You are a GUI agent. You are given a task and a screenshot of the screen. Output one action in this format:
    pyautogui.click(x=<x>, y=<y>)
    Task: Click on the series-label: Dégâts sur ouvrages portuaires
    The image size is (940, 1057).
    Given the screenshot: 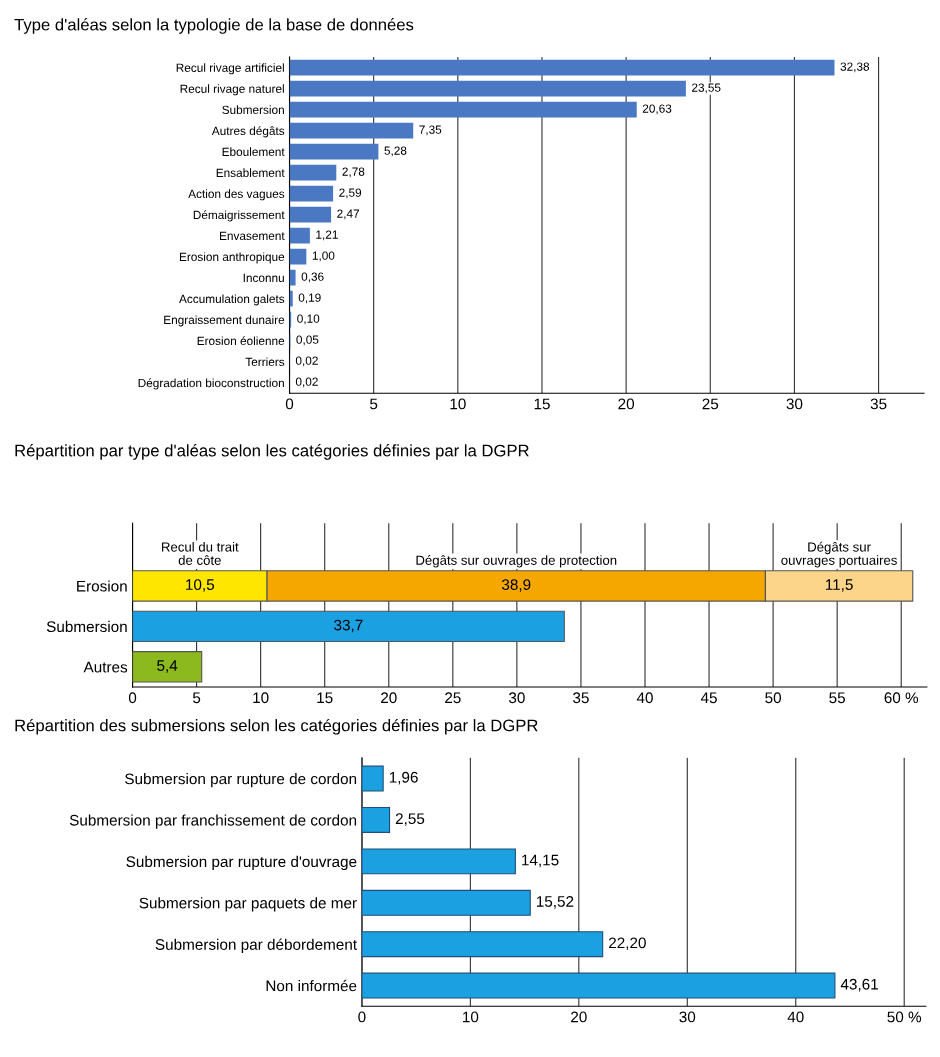 What is the action you would take?
    pyautogui.click(x=839, y=554)
    